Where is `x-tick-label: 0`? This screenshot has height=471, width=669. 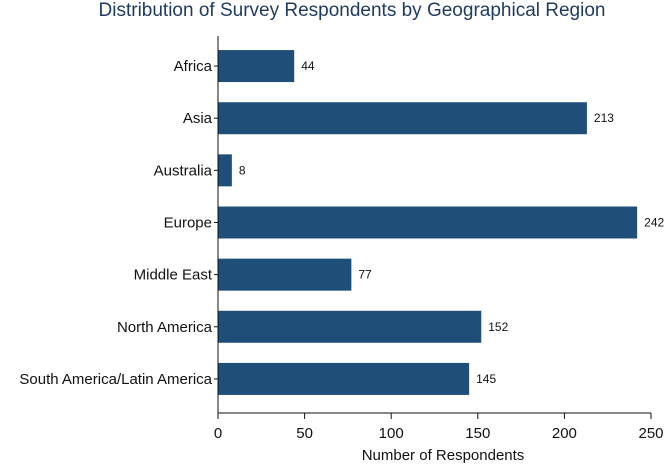
x-tick-label: 0 is located at coordinates (218, 433).